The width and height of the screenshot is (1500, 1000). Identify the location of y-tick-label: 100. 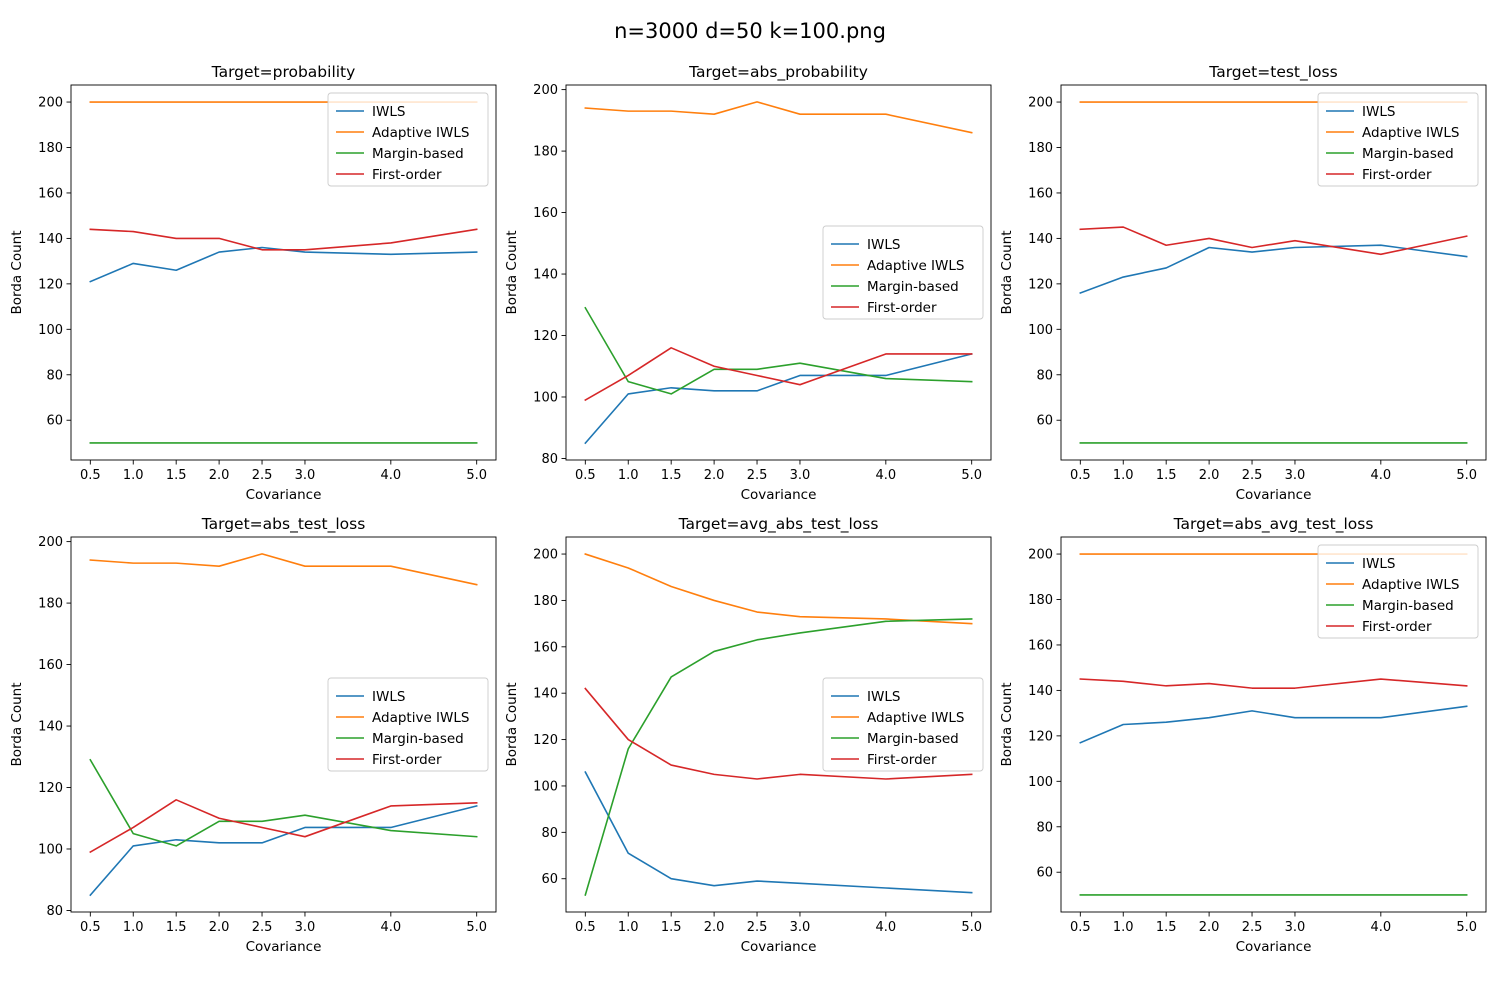
(545, 397).